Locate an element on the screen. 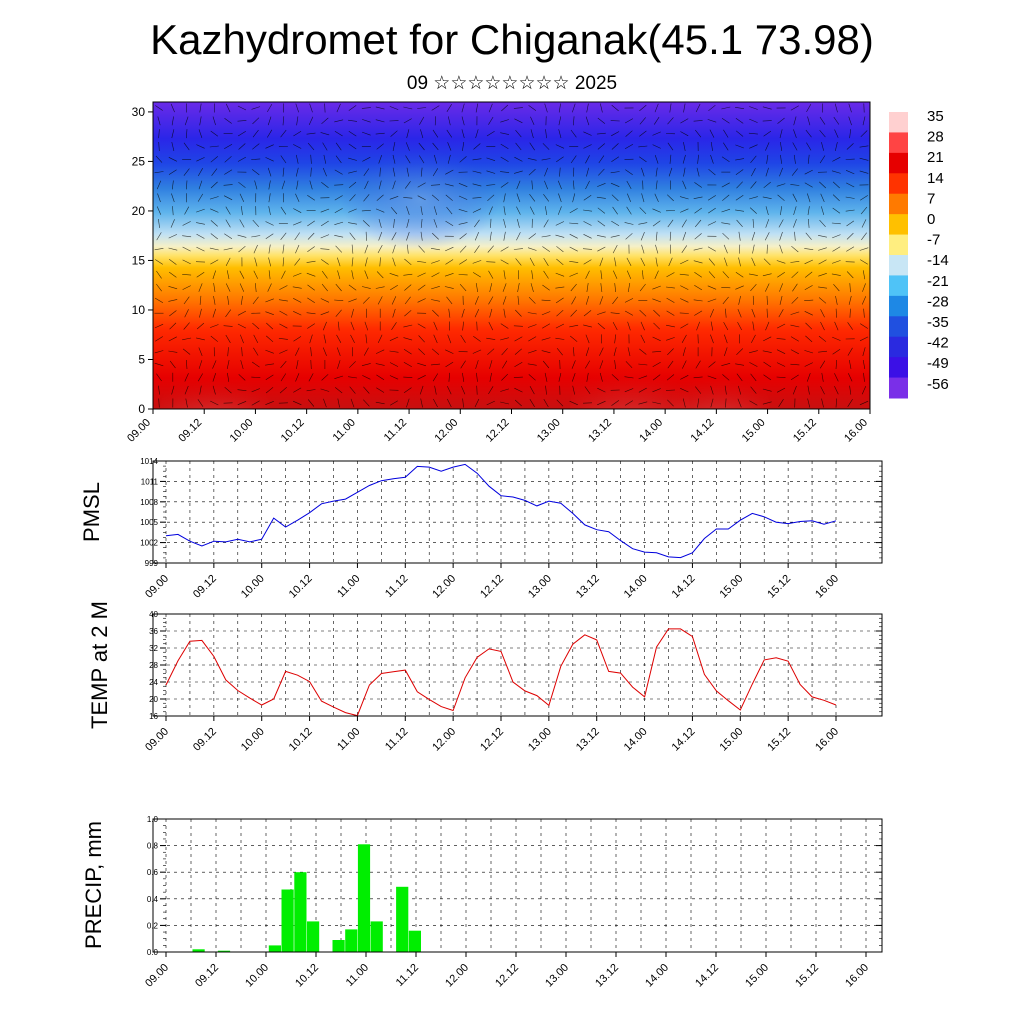  precip-bar is located at coordinates (224, 951).